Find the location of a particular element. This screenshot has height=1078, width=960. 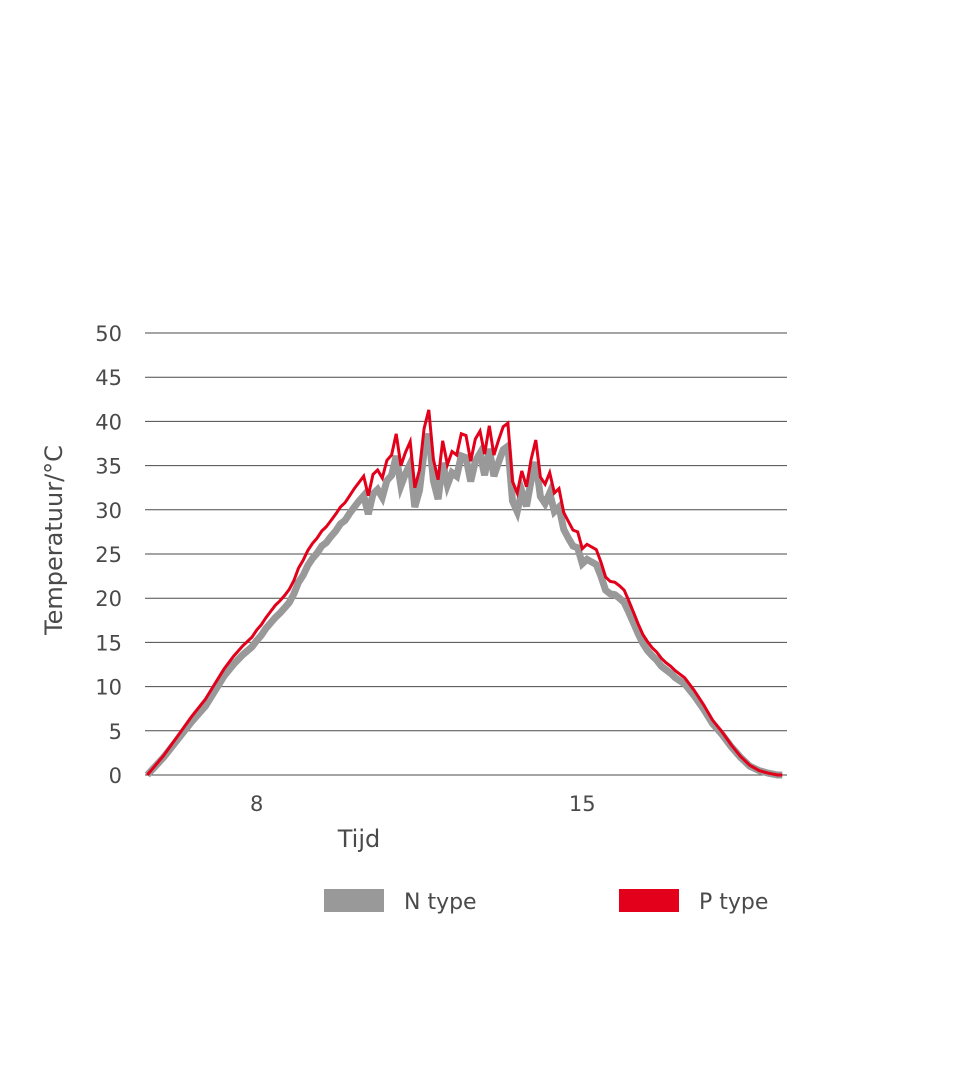

y-tick-label: 50 is located at coordinates (108, 334).